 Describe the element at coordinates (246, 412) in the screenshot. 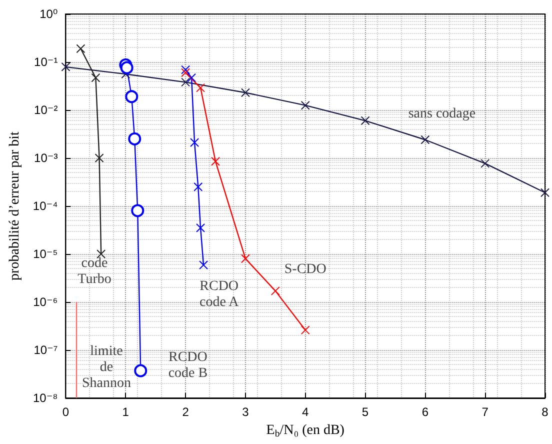

I see `x-tick-label: 3` at that location.